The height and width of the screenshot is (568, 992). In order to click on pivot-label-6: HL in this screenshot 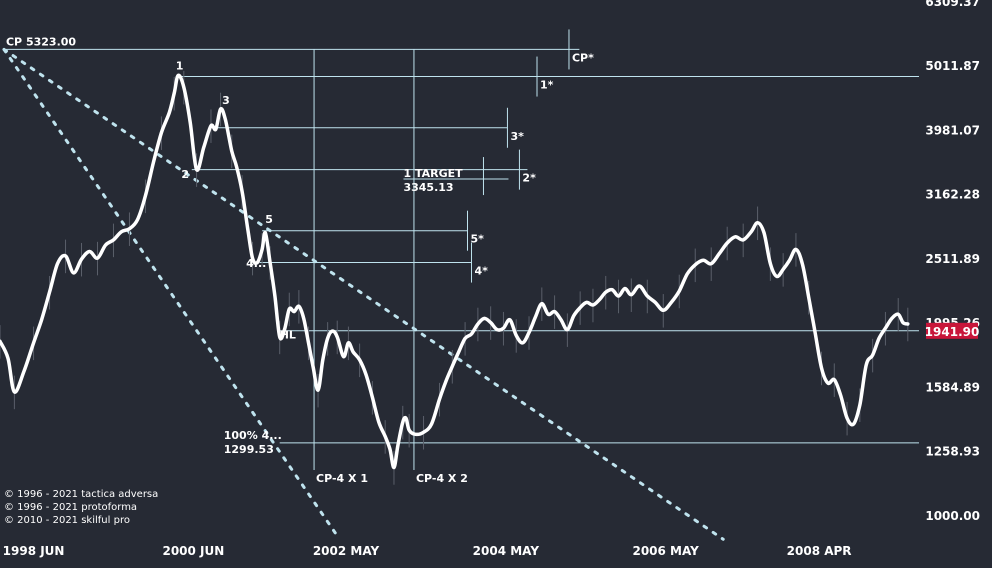, I will do `click(288, 334)`.